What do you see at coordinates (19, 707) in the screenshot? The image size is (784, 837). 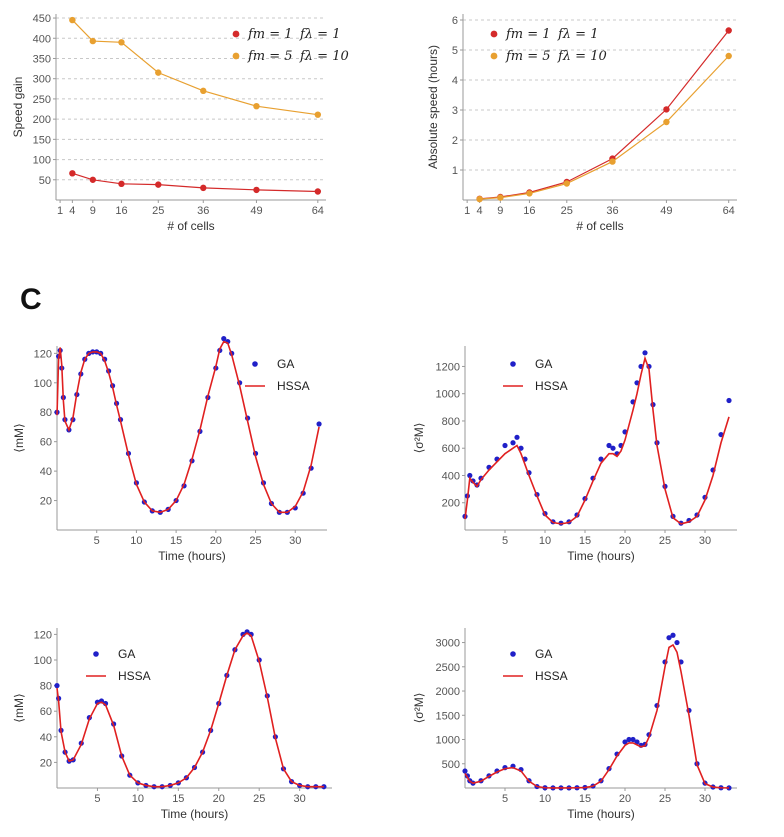 I see `y-axis-label: ⟨mM⟩` at bounding box center [19, 707].